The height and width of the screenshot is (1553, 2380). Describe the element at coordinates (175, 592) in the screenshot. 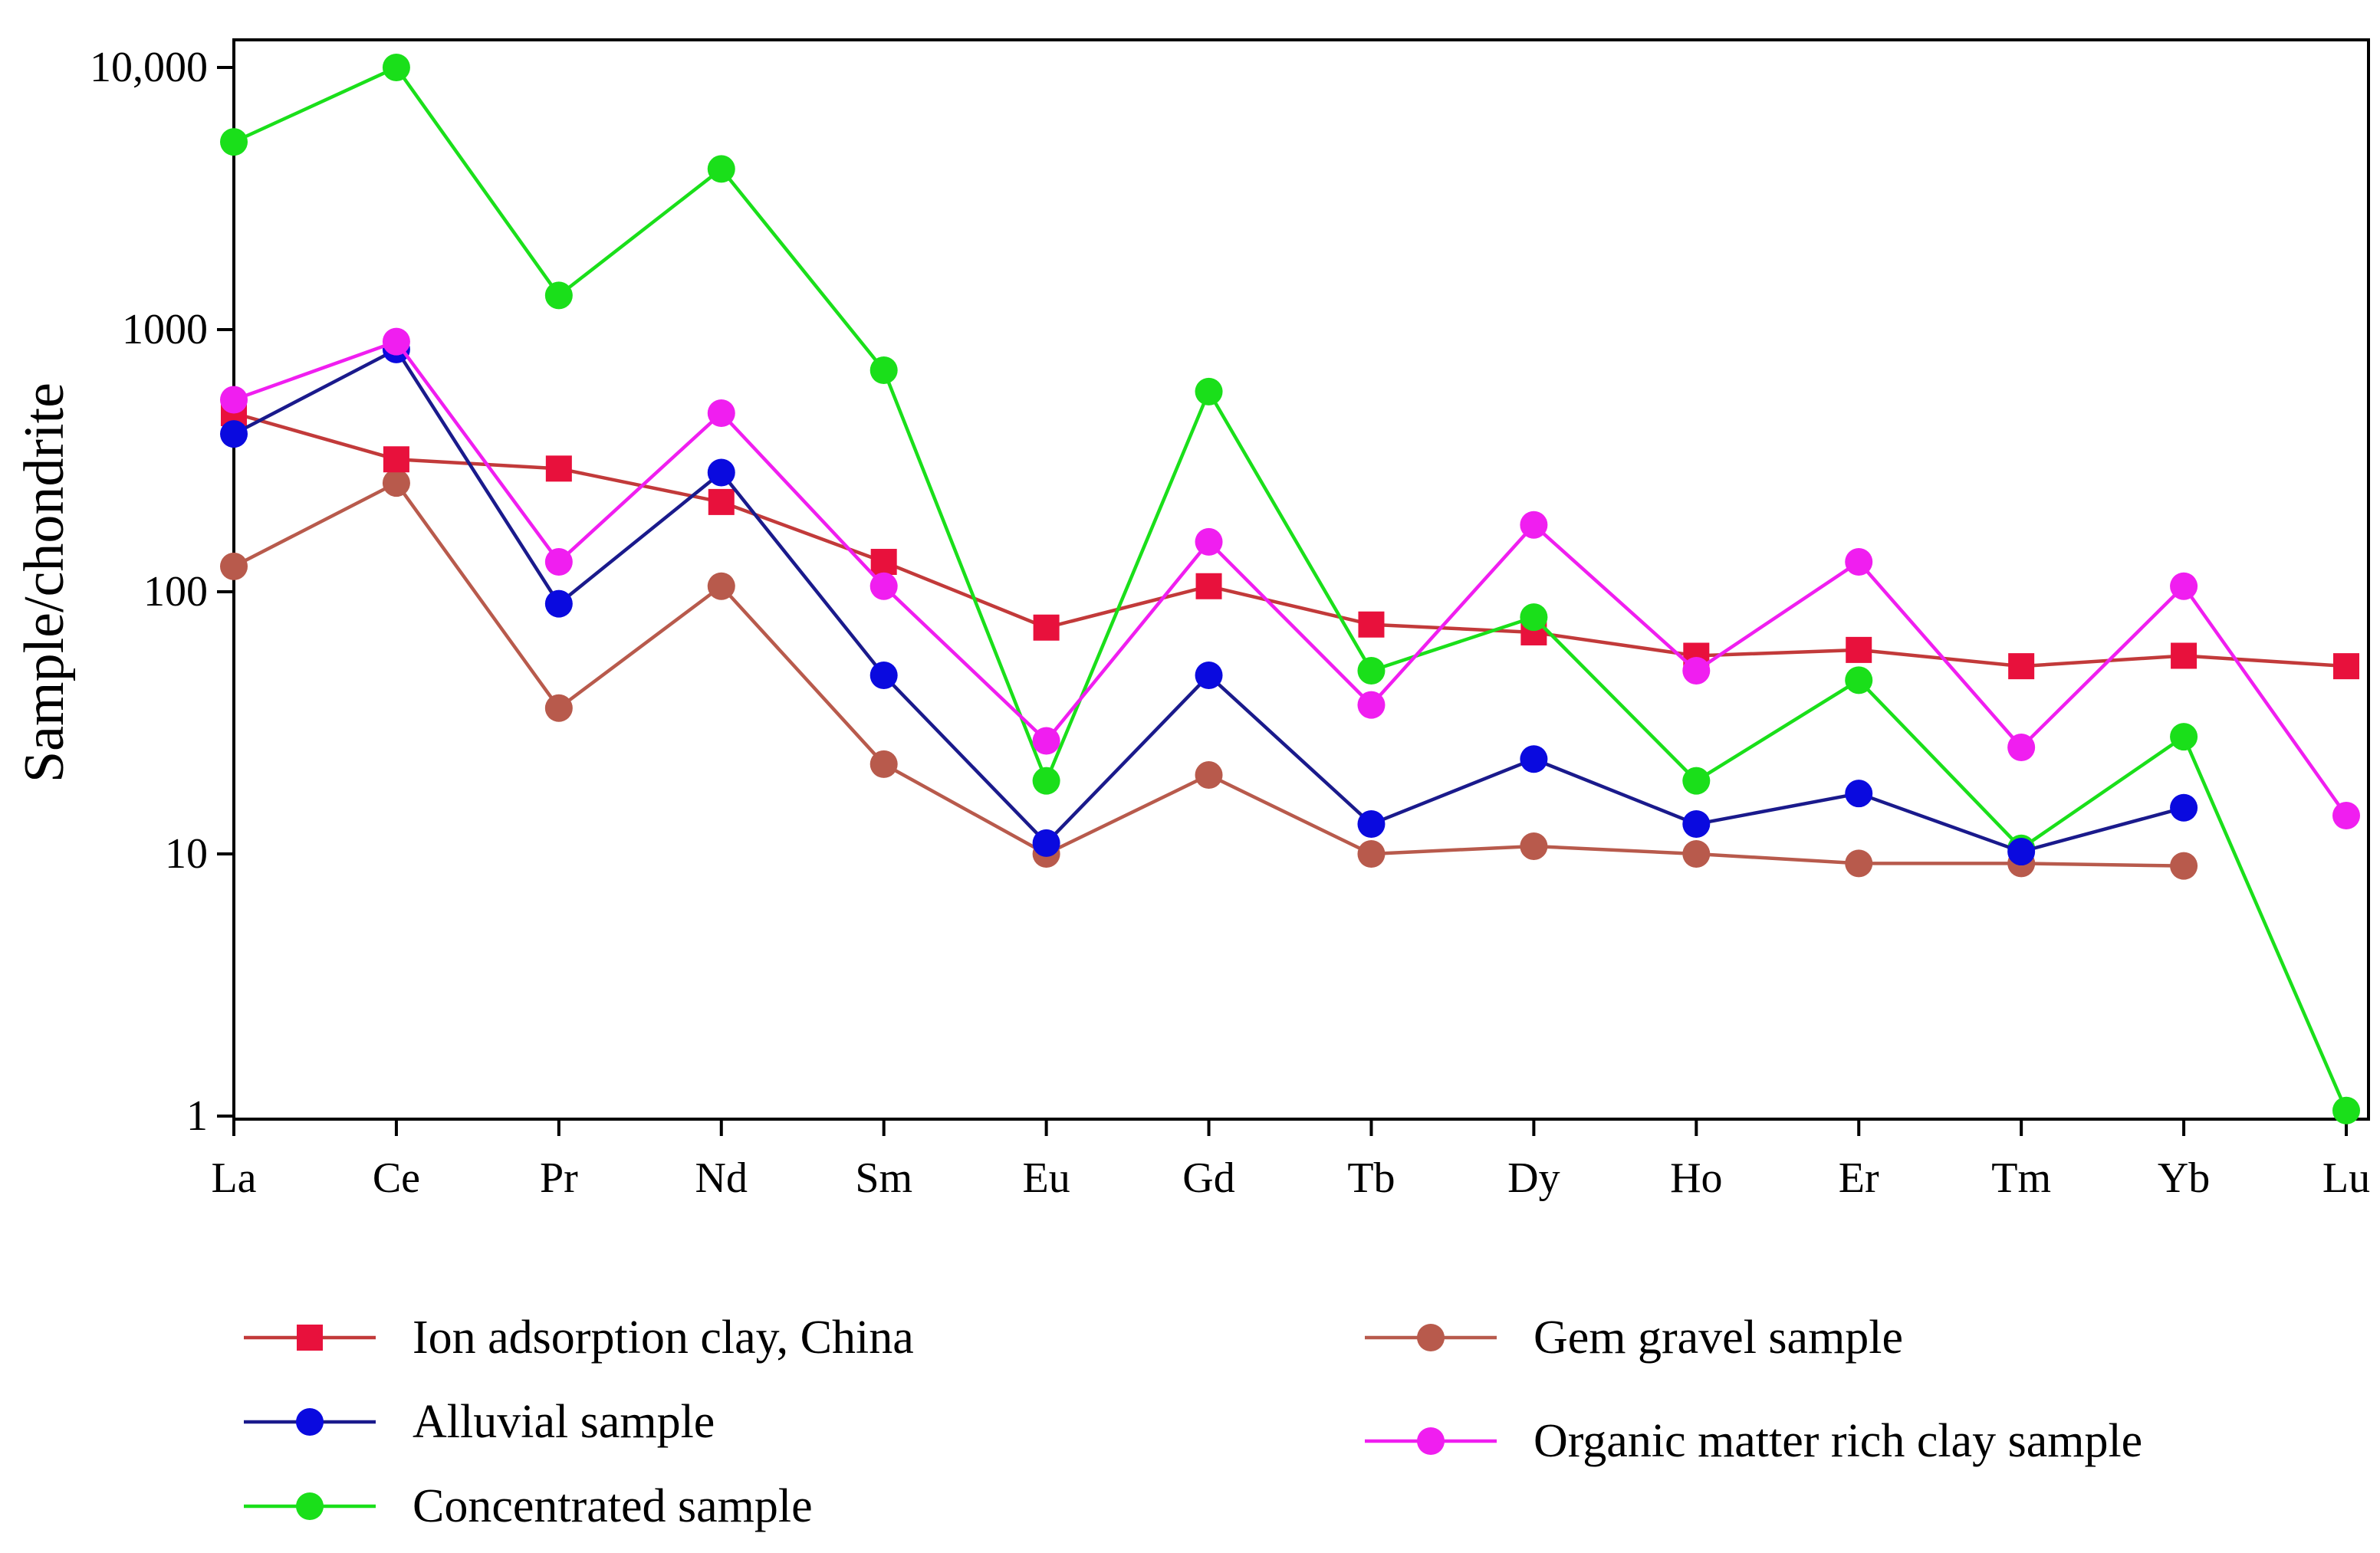

I see `y-tick-label: 100` at that location.